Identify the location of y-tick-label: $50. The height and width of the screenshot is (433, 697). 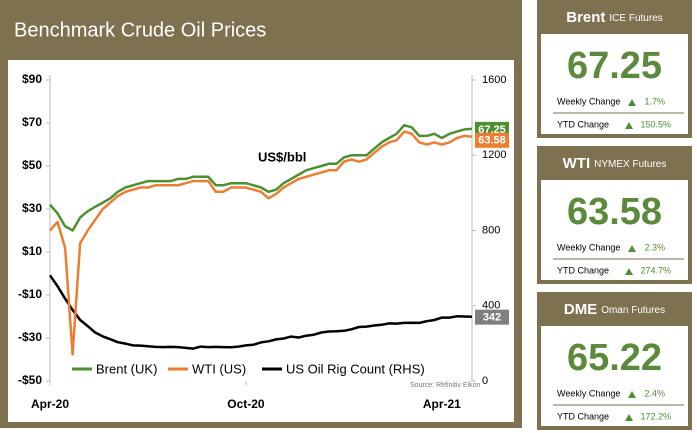
(32, 165).